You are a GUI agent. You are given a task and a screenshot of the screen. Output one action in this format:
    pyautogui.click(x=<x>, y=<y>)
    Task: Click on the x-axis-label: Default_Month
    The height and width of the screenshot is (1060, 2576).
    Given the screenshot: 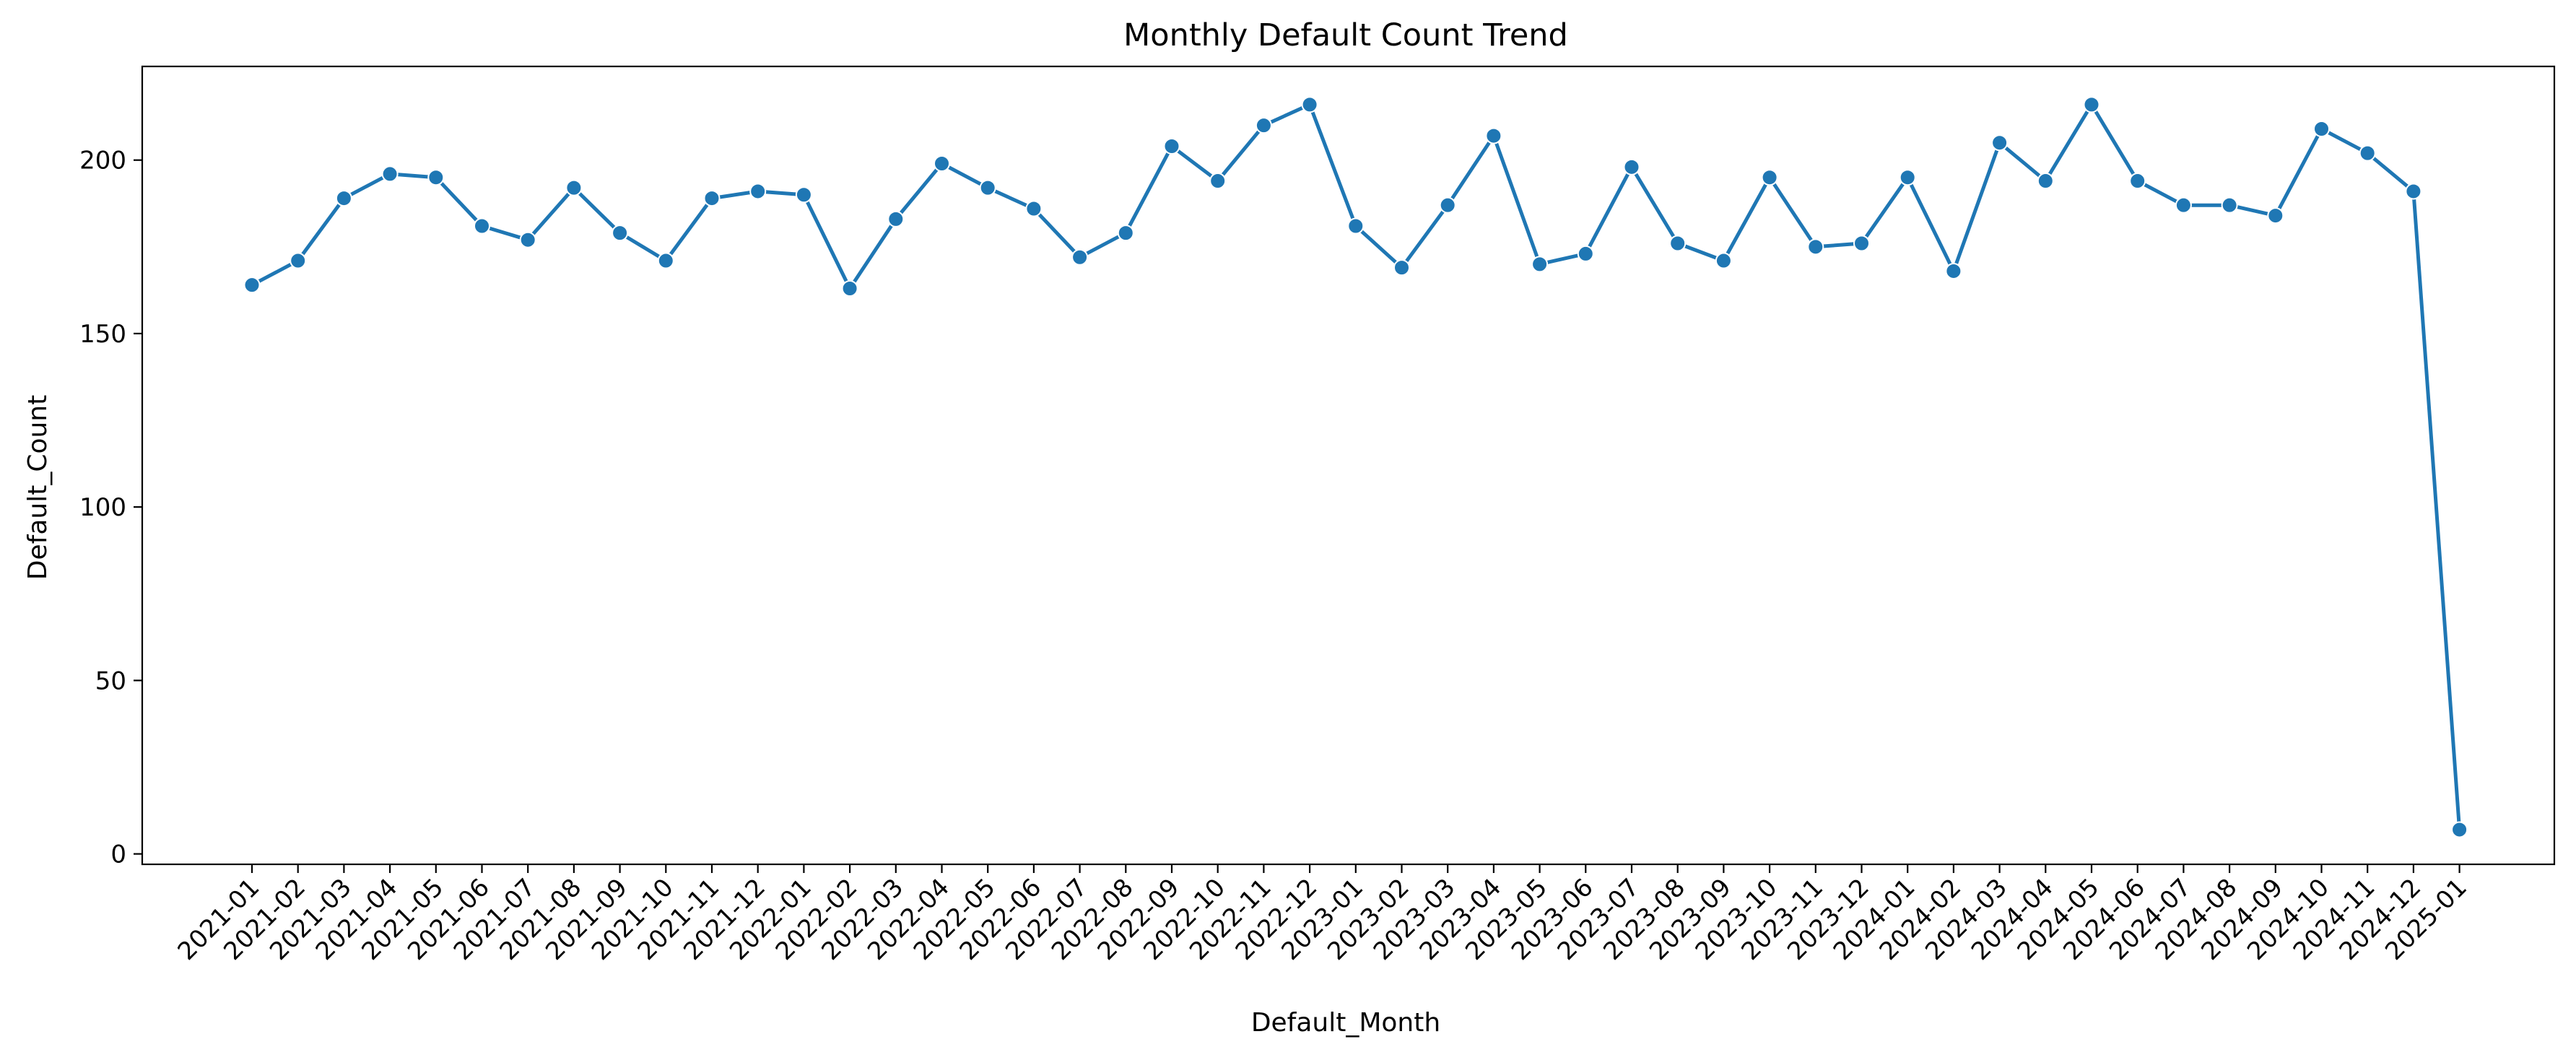 What is the action you would take?
    pyautogui.click(x=1345, y=1023)
    